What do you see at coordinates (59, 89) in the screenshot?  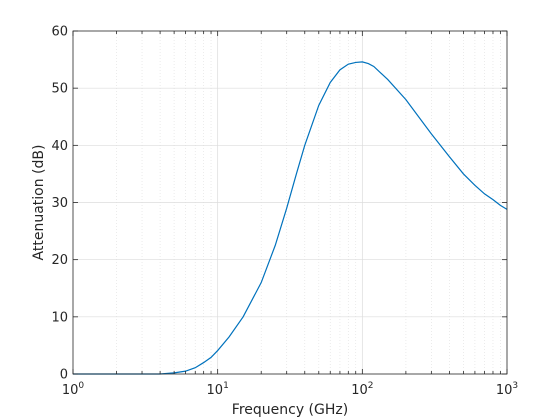 I see `y-tick-label: 50` at bounding box center [59, 89].